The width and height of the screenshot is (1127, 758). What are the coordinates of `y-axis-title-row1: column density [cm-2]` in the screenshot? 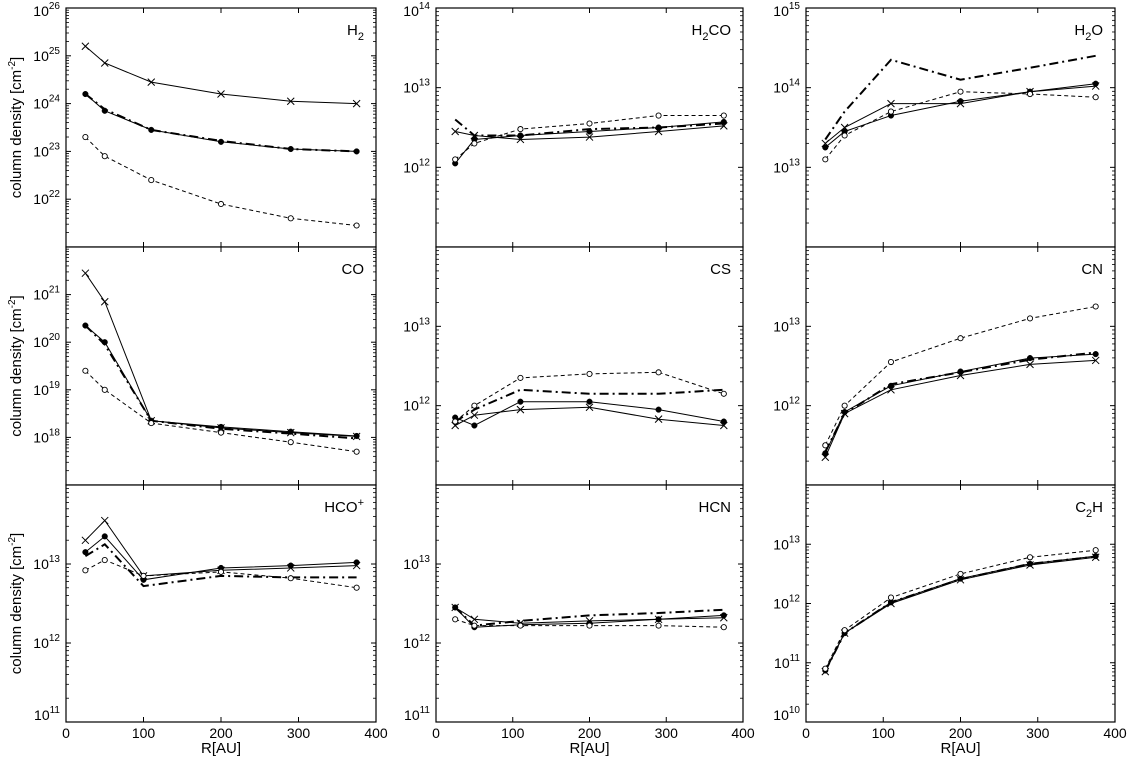 It's located at (16, 127).